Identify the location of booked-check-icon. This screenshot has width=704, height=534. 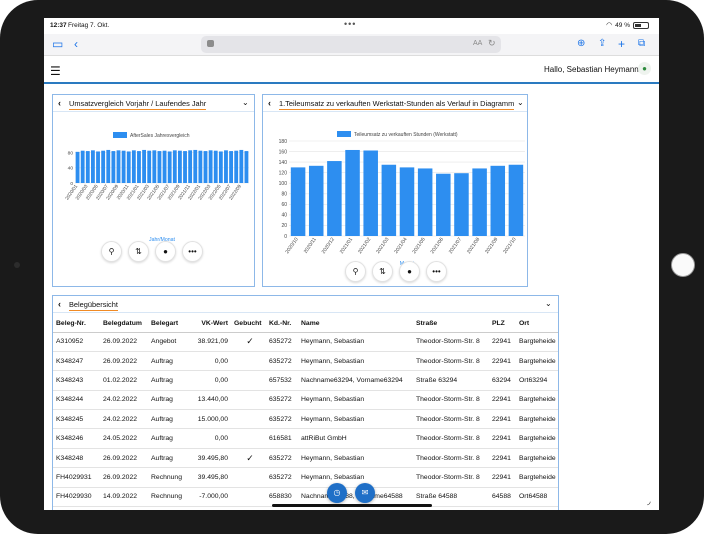
(248, 477).